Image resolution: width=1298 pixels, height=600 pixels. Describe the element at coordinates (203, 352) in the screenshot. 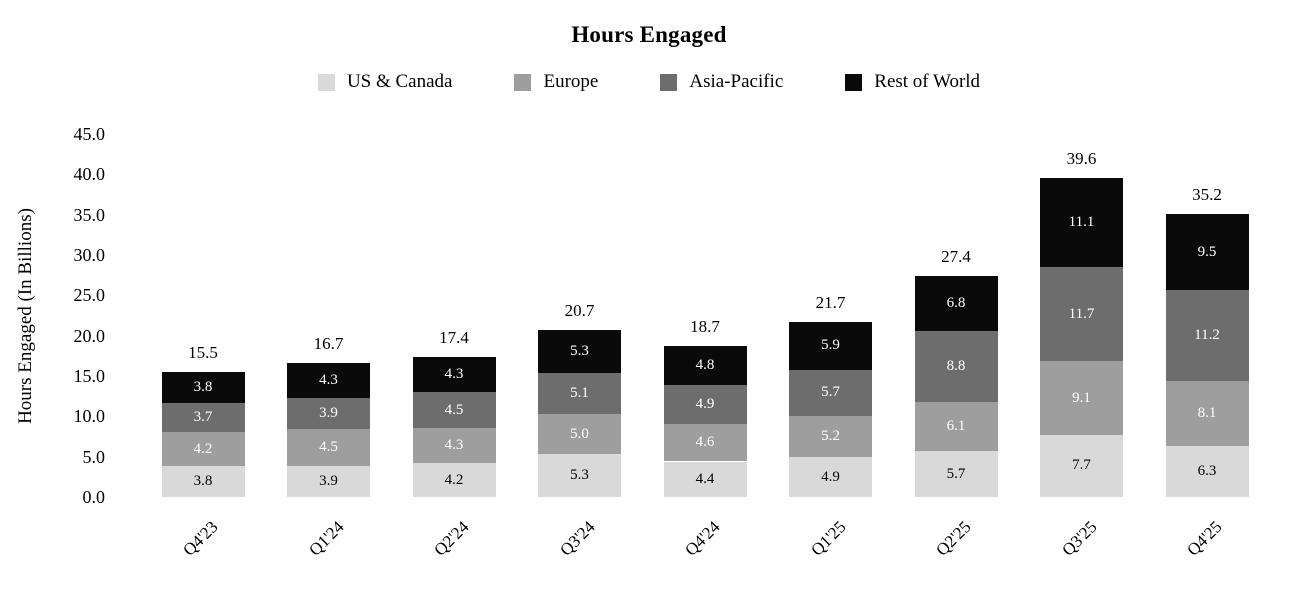

I see `bar-total-label: 15.5` at that location.